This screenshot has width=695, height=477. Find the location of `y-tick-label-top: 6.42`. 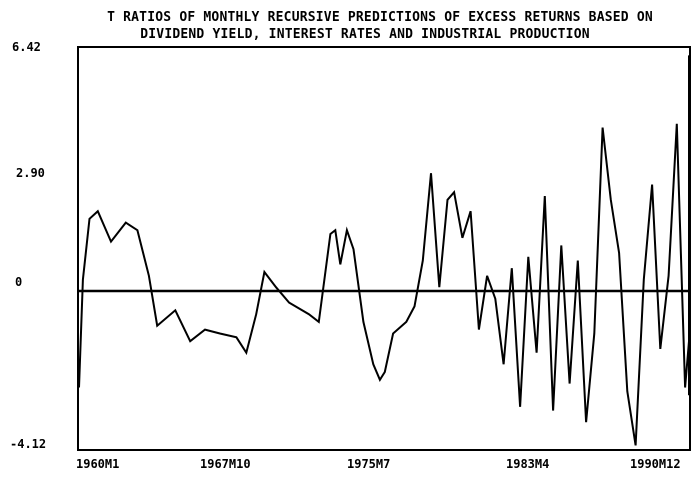

y-tick-label-top: 6.42 is located at coordinates (26, 47).